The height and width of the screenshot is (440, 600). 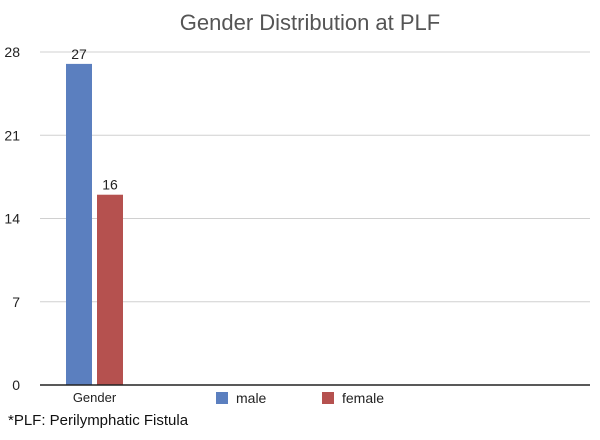 I want to click on bar-male-gender, so click(x=79, y=224).